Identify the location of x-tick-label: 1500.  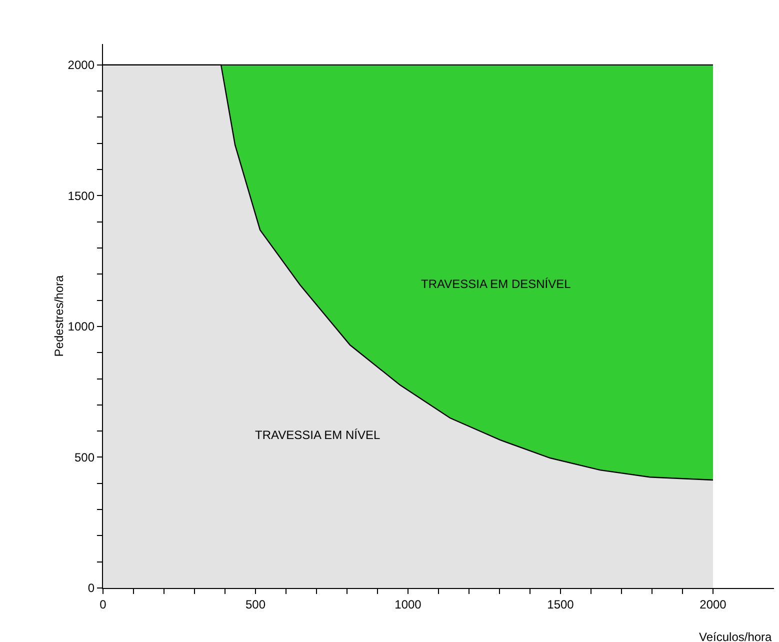
(560, 605).